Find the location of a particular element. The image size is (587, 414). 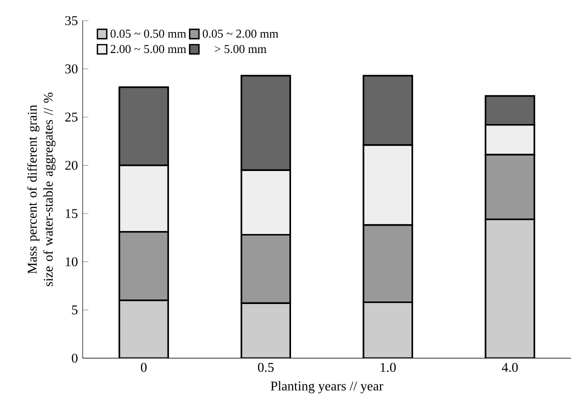

x-axis-title: Planting years // year is located at coordinates (327, 387).